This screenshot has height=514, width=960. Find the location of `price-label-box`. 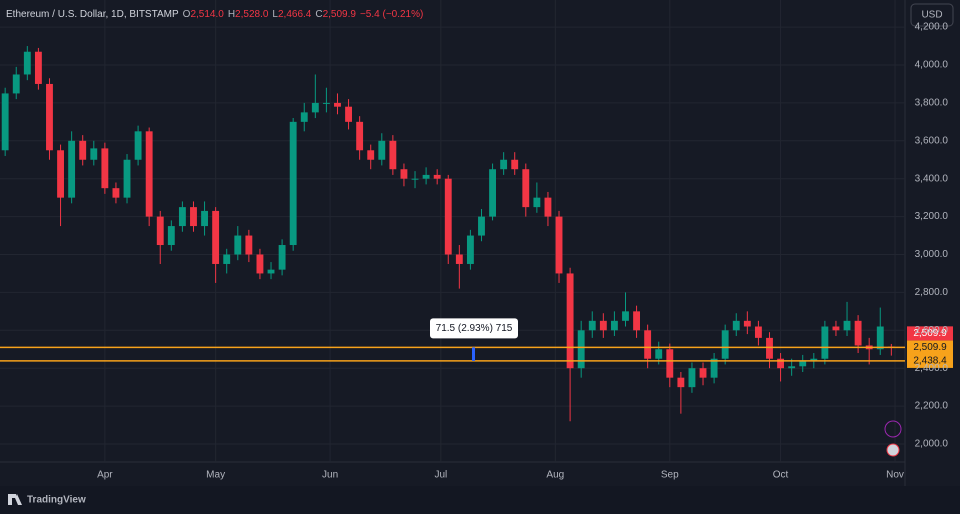

price-label-box is located at coordinates (930, 347).